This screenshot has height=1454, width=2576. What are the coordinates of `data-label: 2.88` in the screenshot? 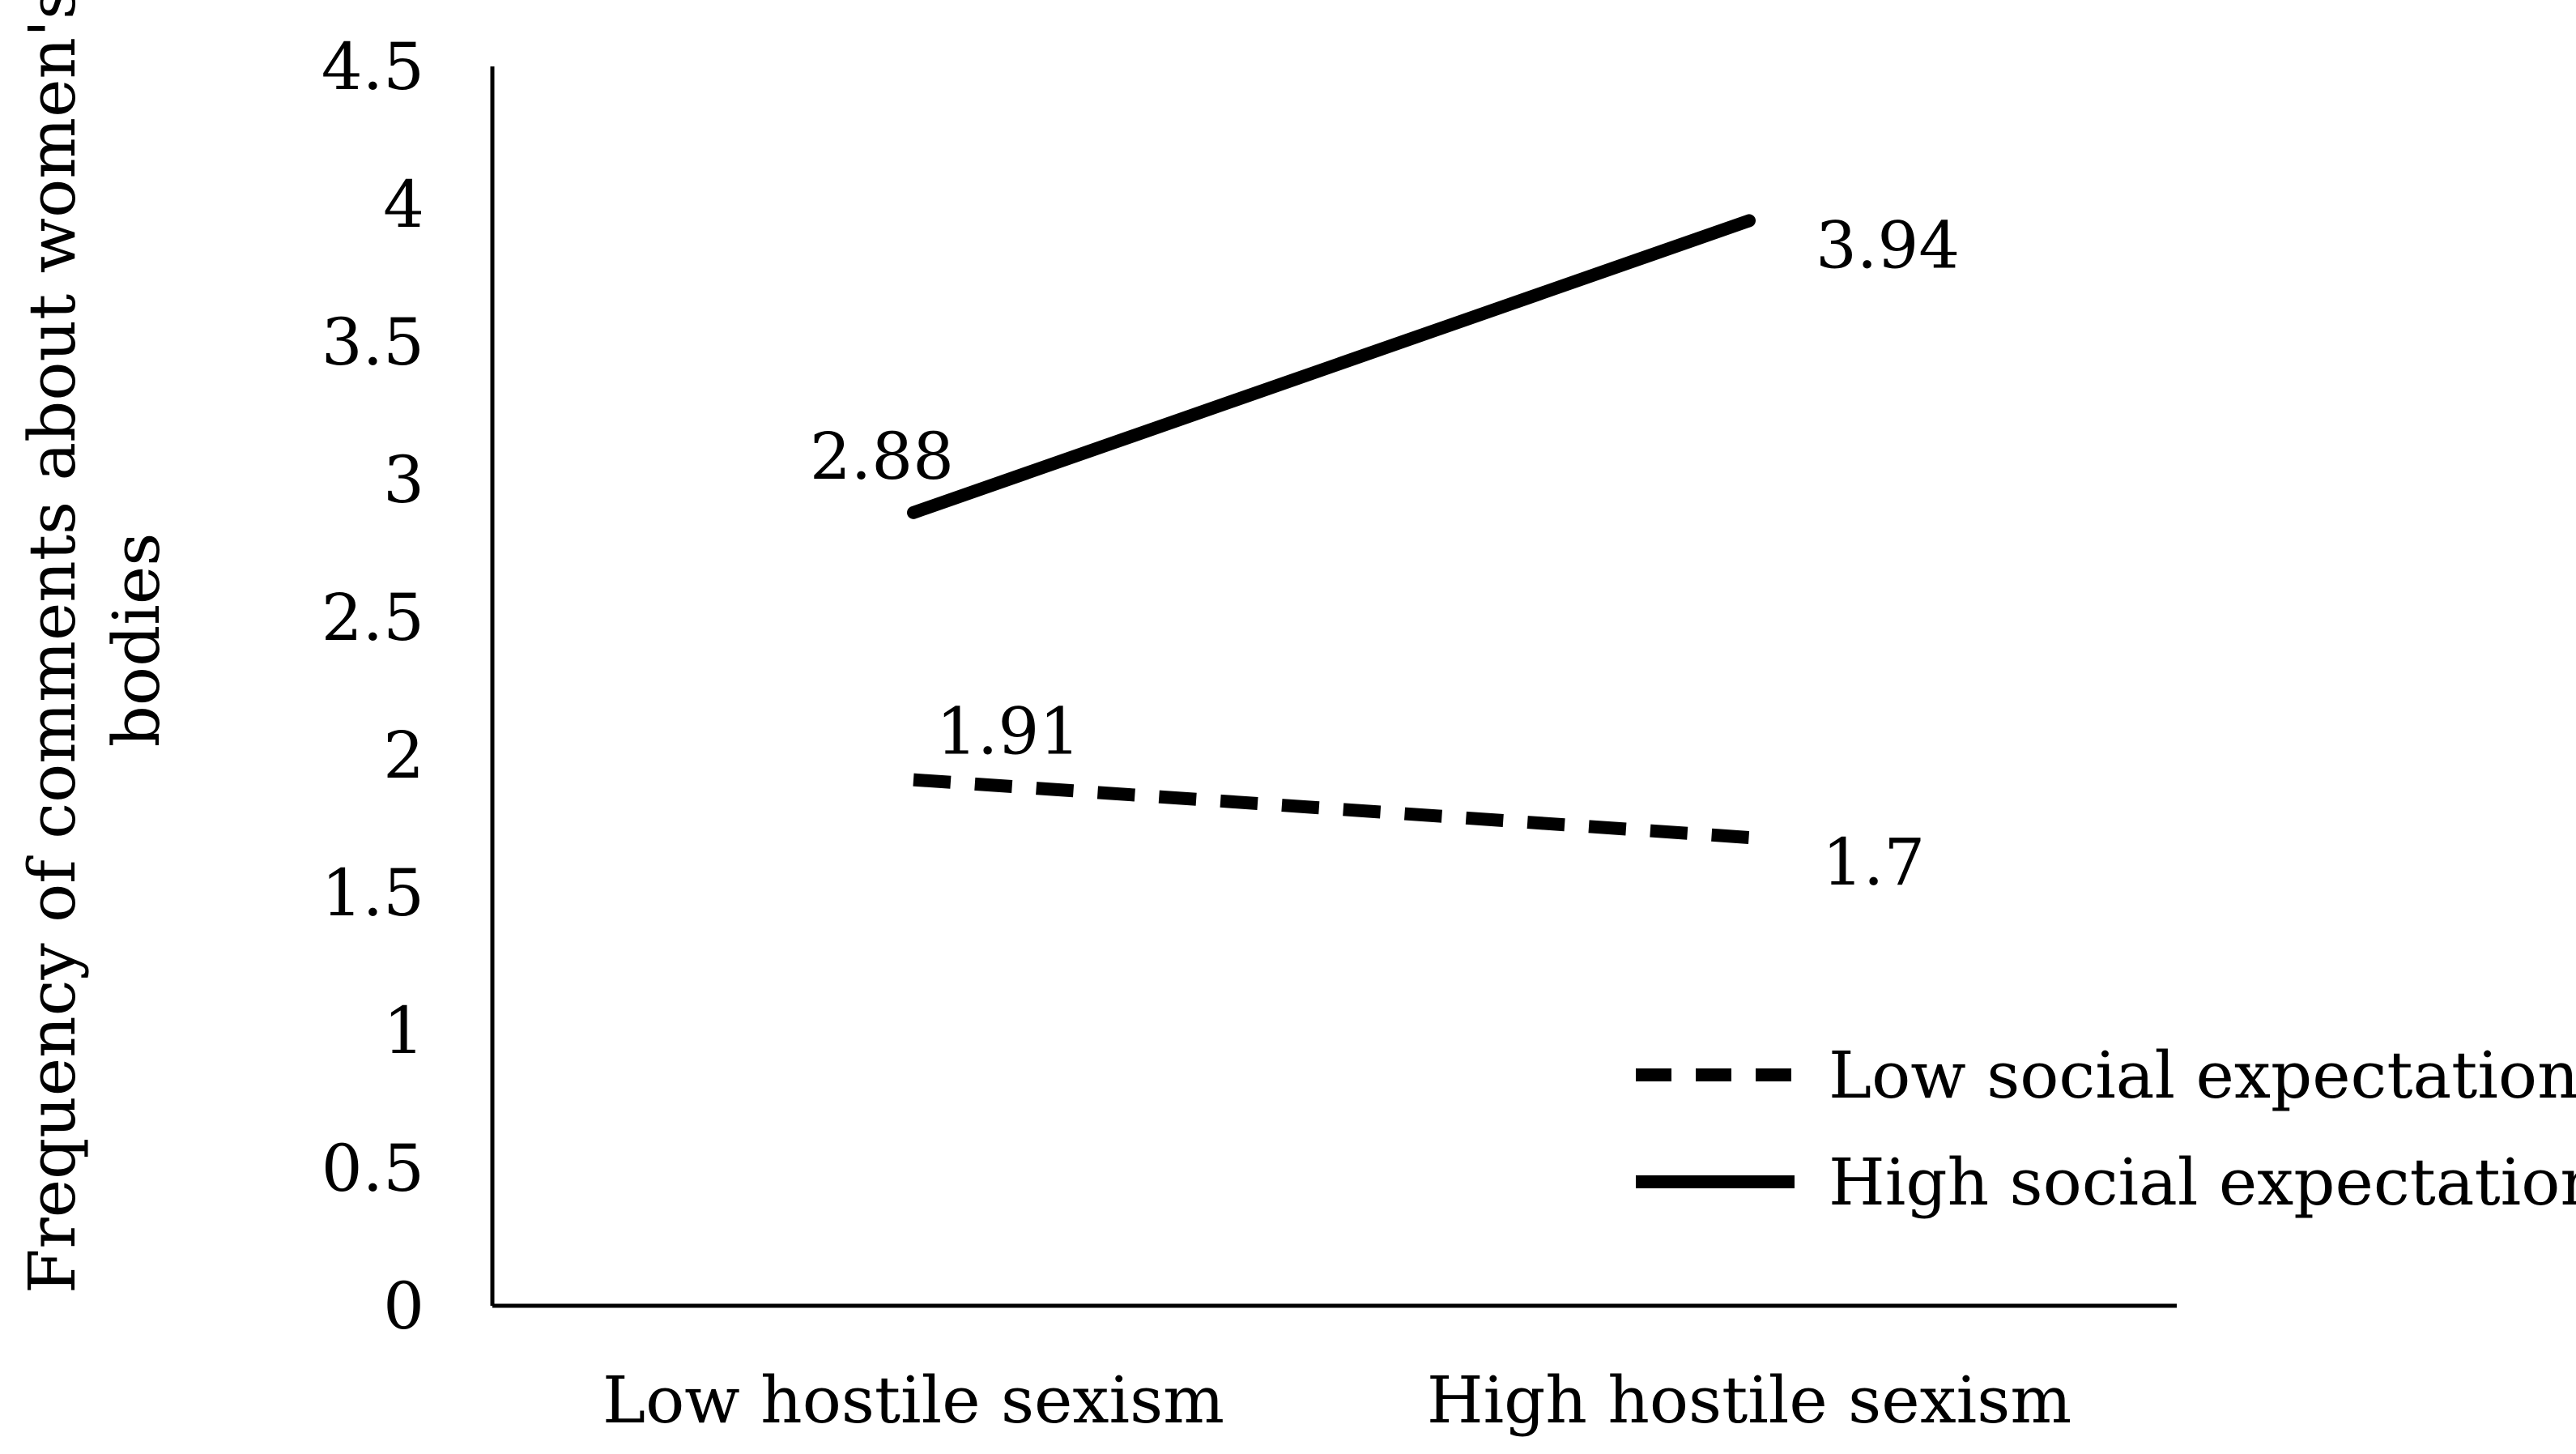 It's located at (882, 456).